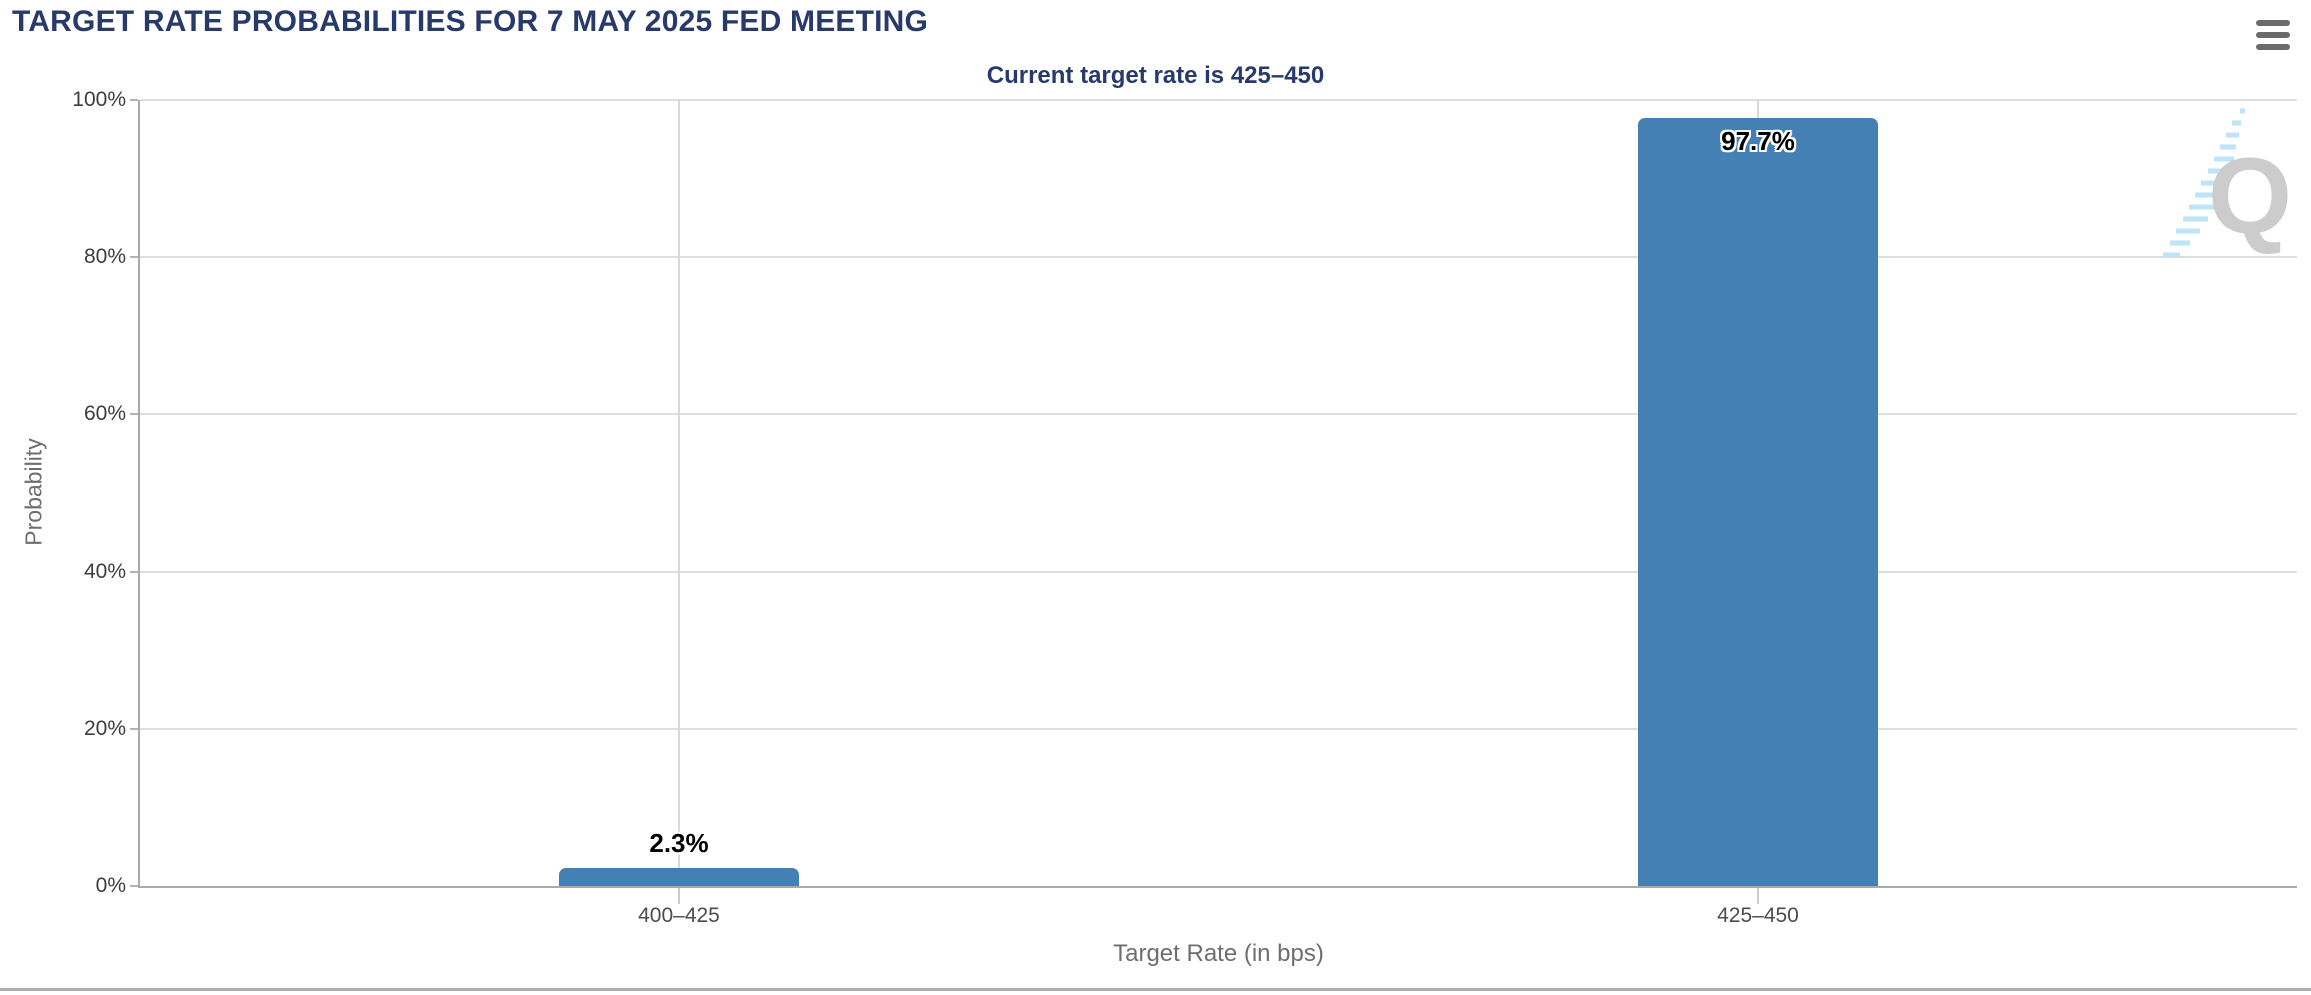 This screenshot has height=995, width=2311. I want to click on x-axis-line, so click(1217, 887).